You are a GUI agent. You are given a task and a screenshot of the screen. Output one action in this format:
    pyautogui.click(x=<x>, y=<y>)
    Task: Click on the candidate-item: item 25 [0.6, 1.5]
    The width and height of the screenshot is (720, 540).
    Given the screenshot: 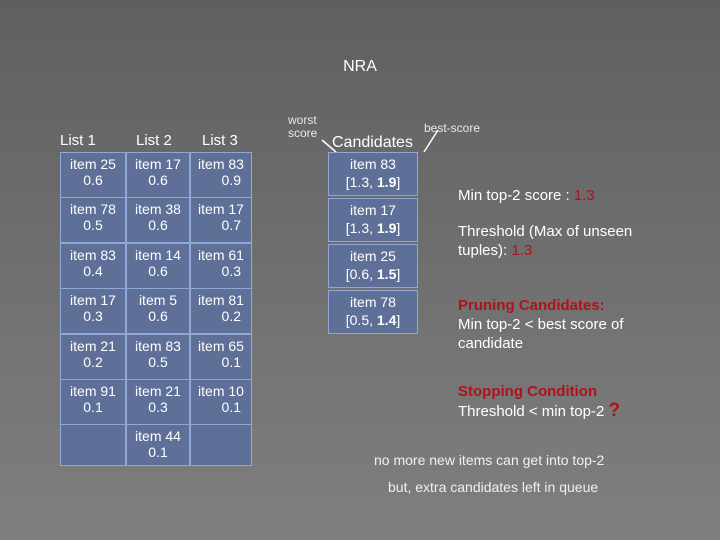 What is the action you would take?
    pyautogui.click(x=373, y=266)
    